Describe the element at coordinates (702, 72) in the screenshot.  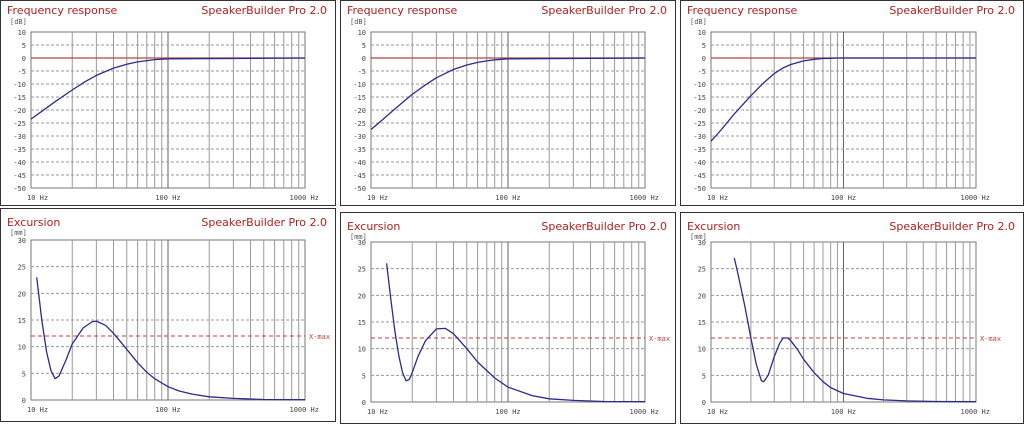
I see `y-tick-label: -5` at that location.